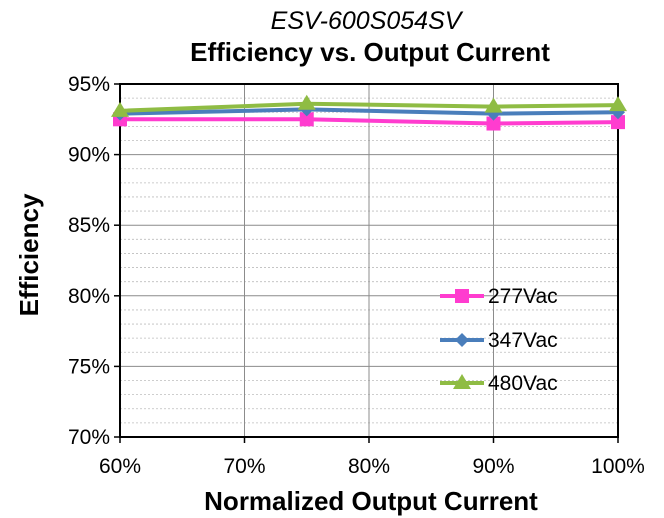  What do you see at coordinates (523, 340) in the screenshot?
I see `legend-label: 347Vac` at bounding box center [523, 340].